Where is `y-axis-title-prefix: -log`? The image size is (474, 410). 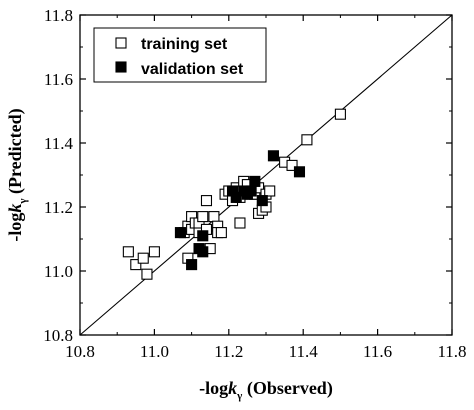 y-axis-title-prefix: -log is located at coordinates (15, 227).